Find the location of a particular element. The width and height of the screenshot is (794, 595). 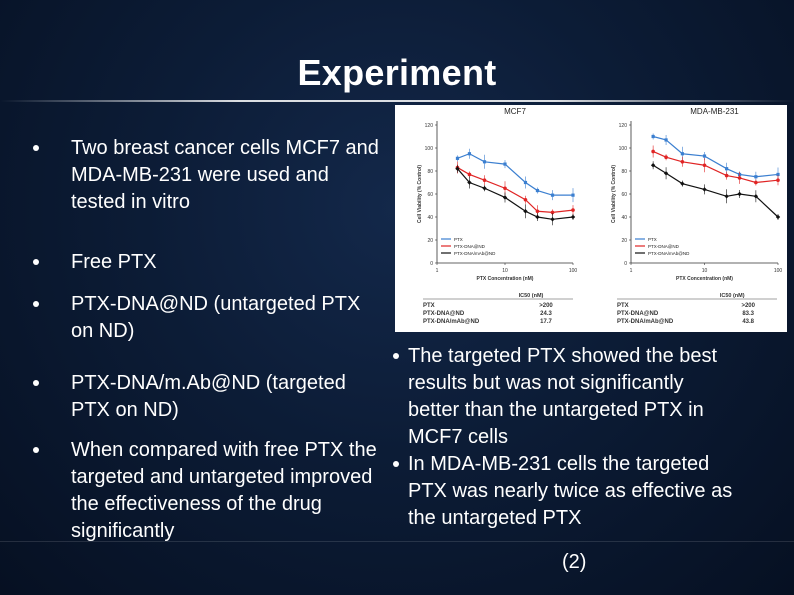

ic50-row-value: 17.7 is located at coordinates (546, 322).